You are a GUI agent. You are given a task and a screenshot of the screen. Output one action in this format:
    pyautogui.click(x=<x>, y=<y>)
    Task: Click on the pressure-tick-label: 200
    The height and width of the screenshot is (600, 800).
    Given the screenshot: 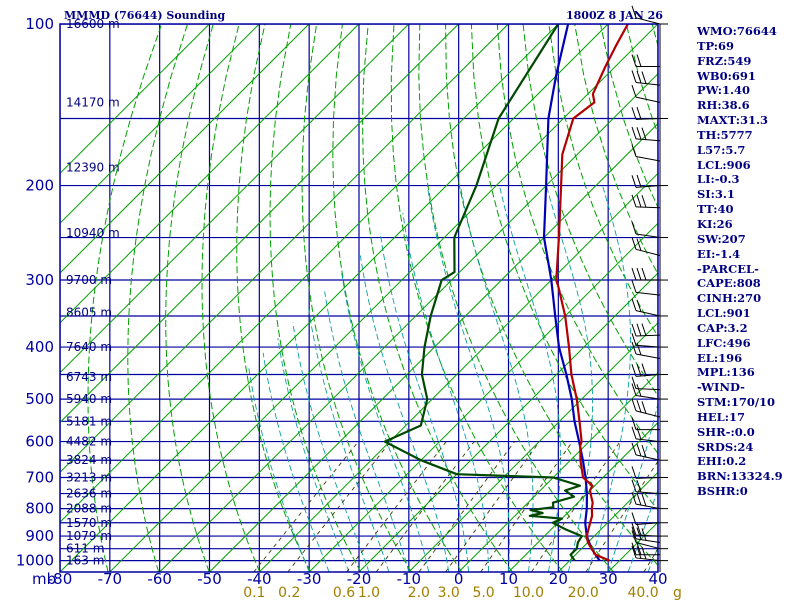 What is the action you would take?
    pyautogui.click(x=39, y=186)
    